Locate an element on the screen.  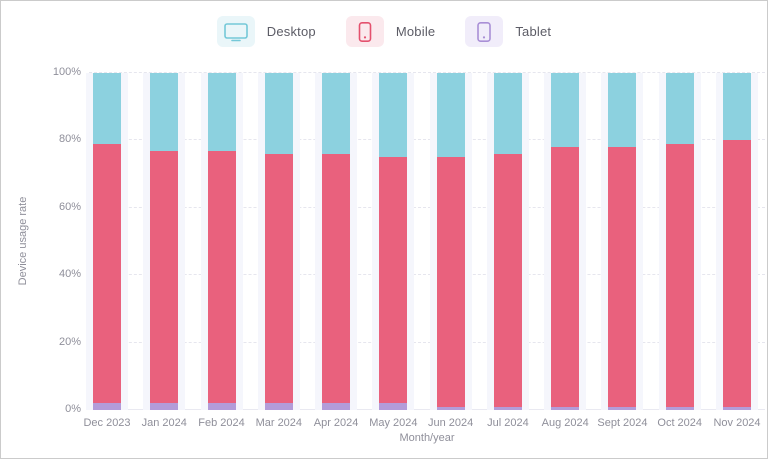
stacked-bar-mar-2024 is located at coordinates (278, 241).